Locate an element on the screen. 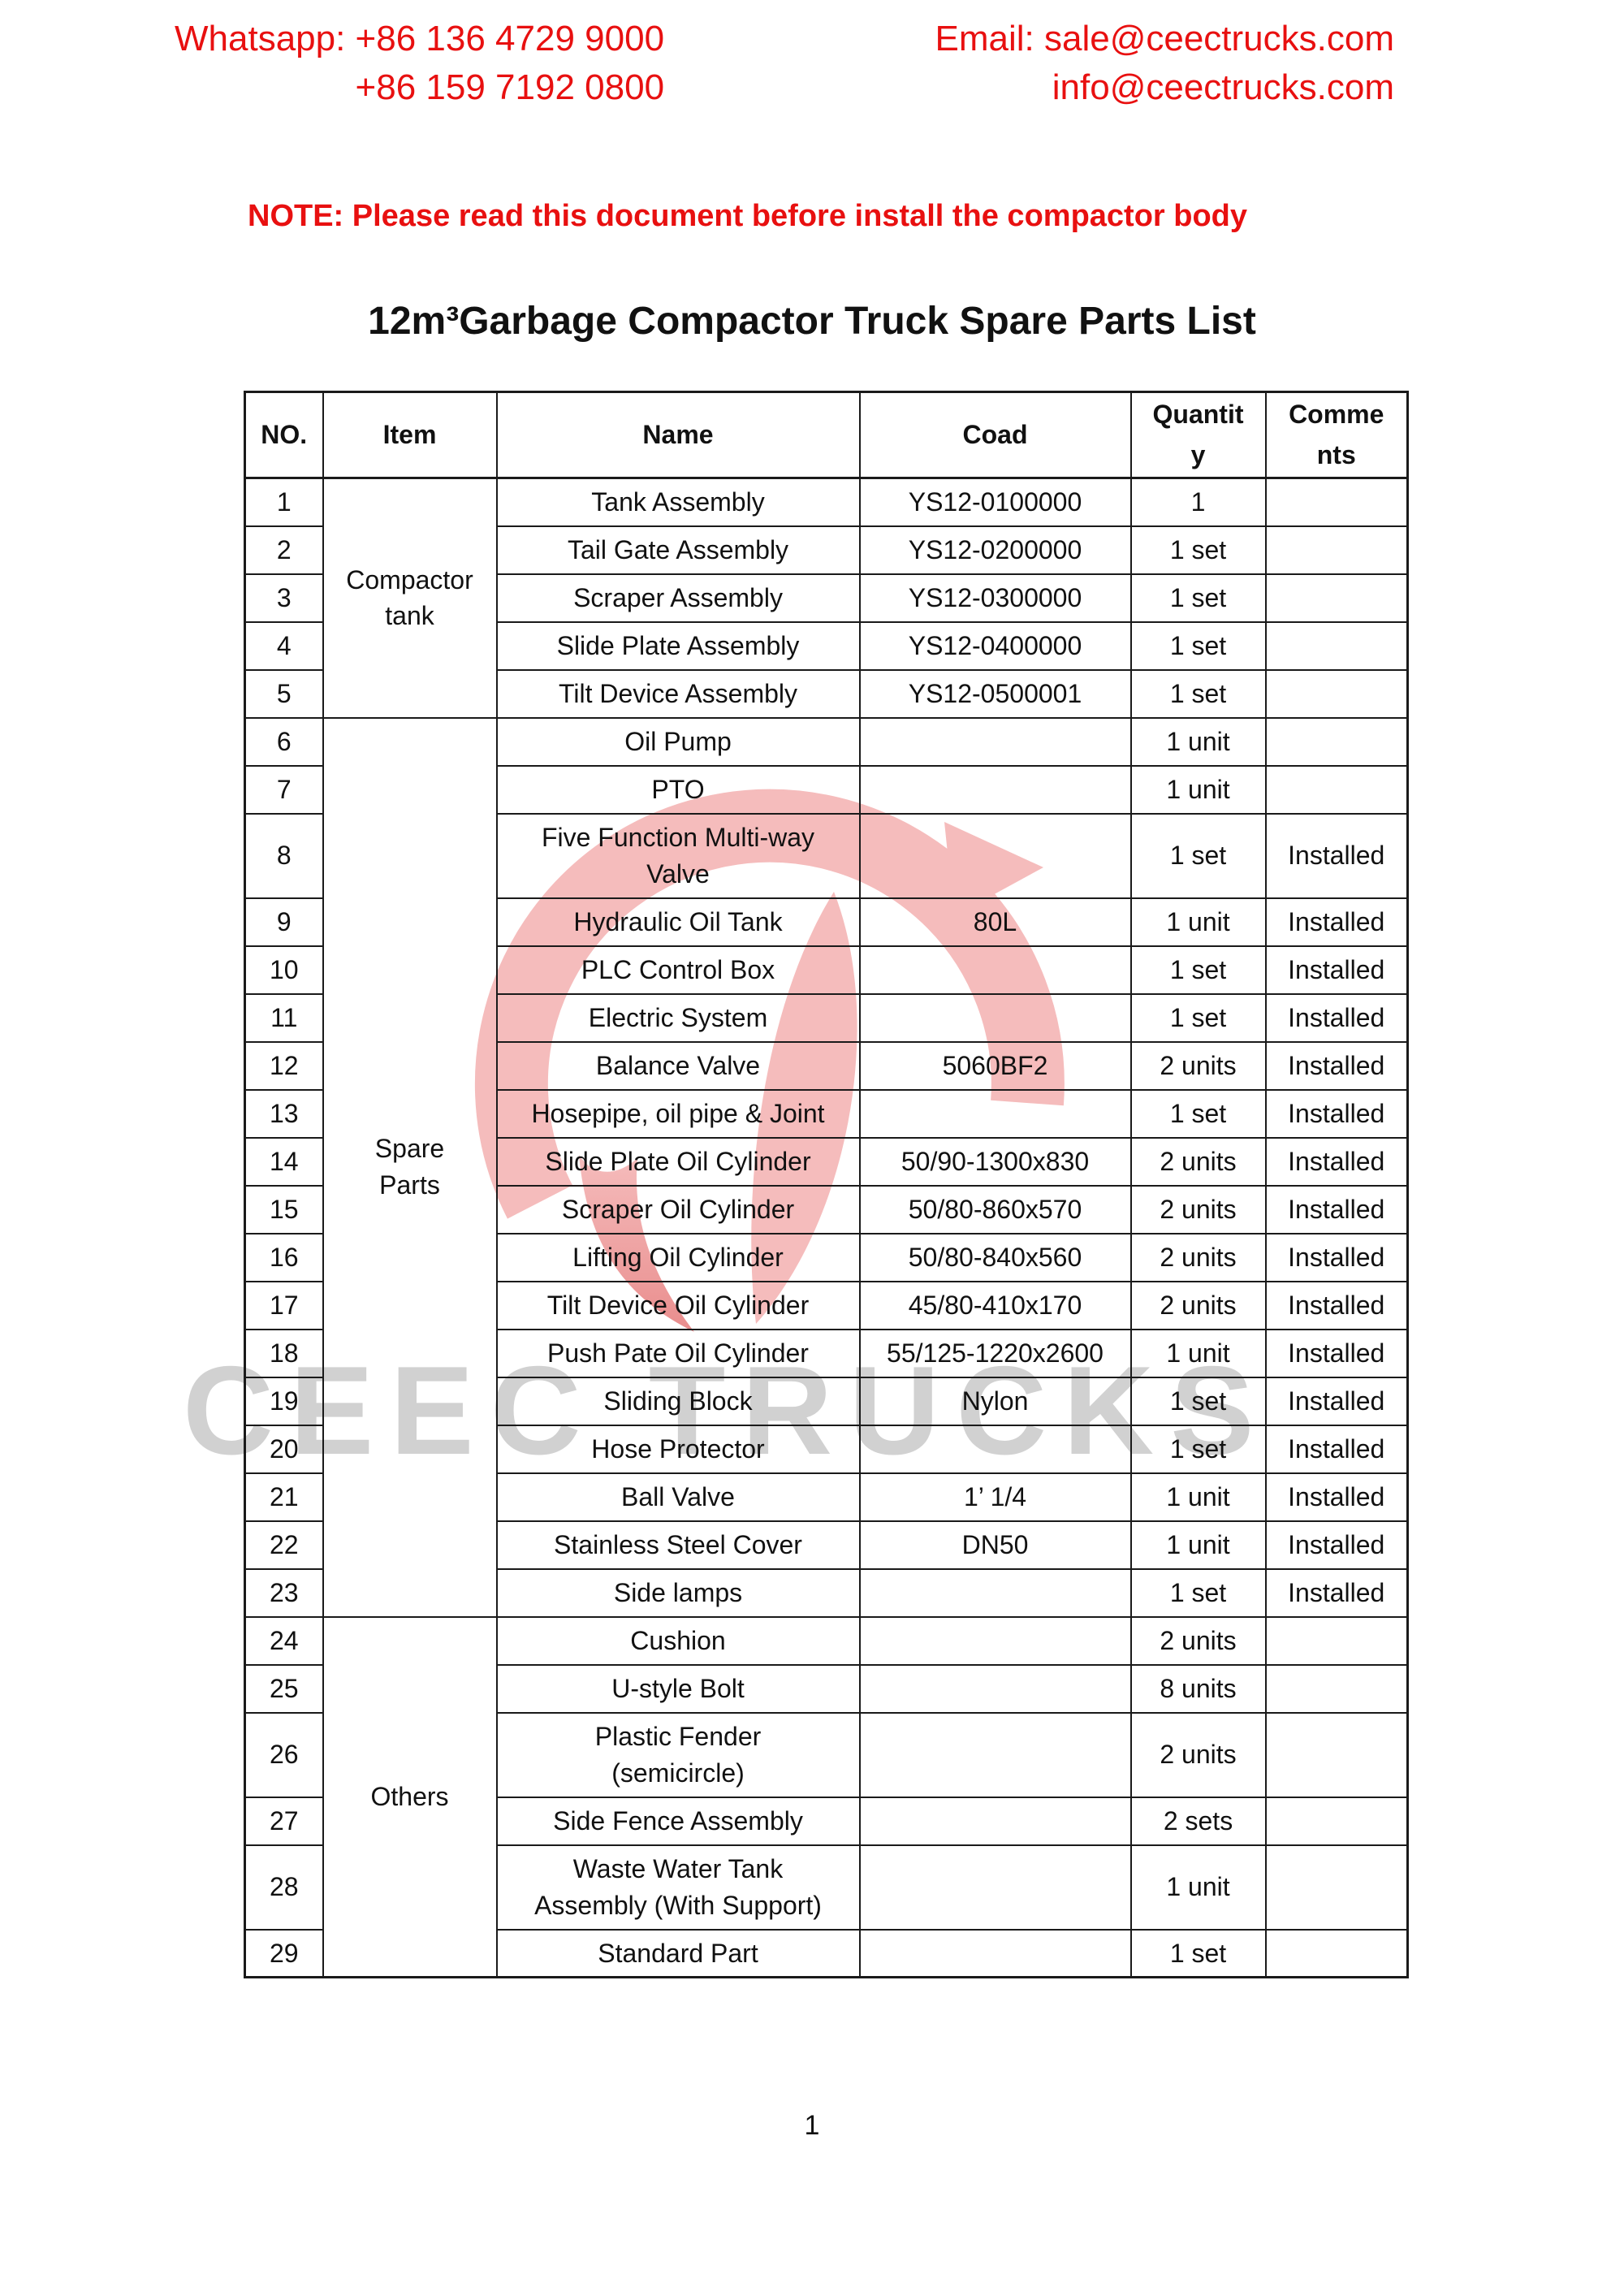 The height and width of the screenshot is (2296, 1624). part-quantity: 8 units is located at coordinates (1198, 1688).